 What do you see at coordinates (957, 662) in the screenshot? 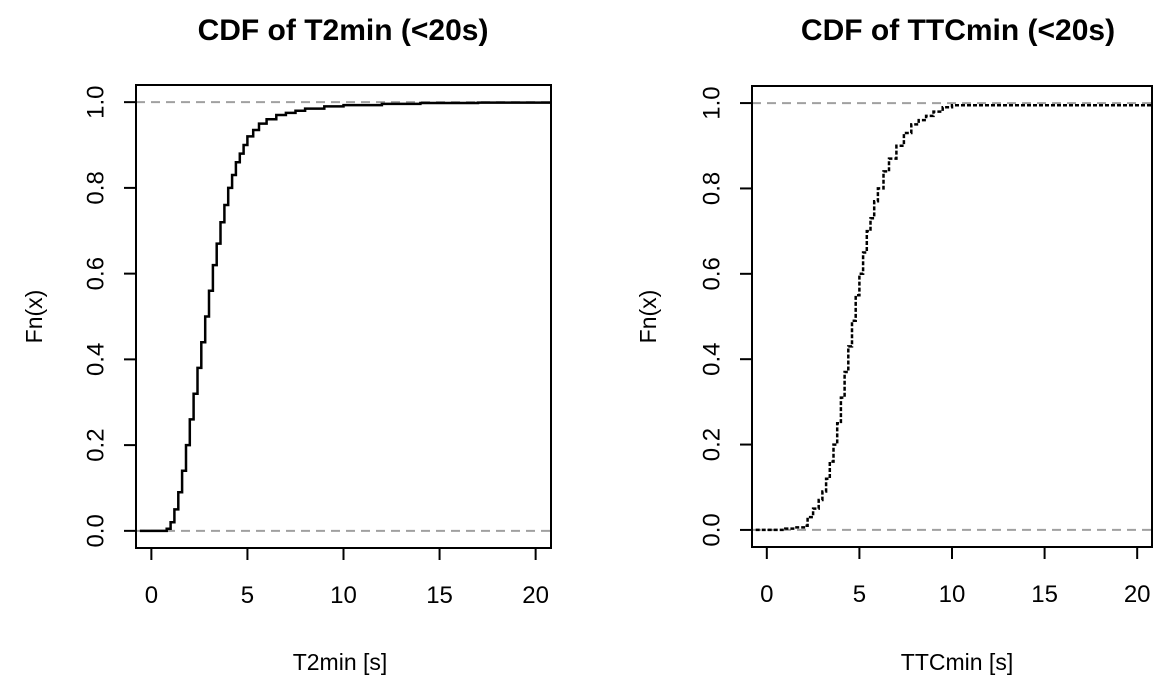
I see `x-axis-label: TTCmin [s]` at bounding box center [957, 662].